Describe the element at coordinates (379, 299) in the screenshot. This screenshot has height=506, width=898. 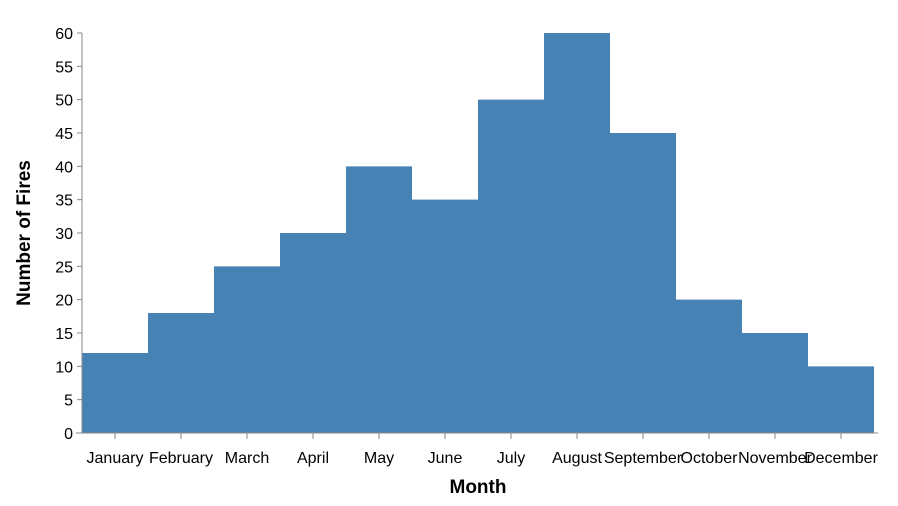
I see `month-step-may` at that location.